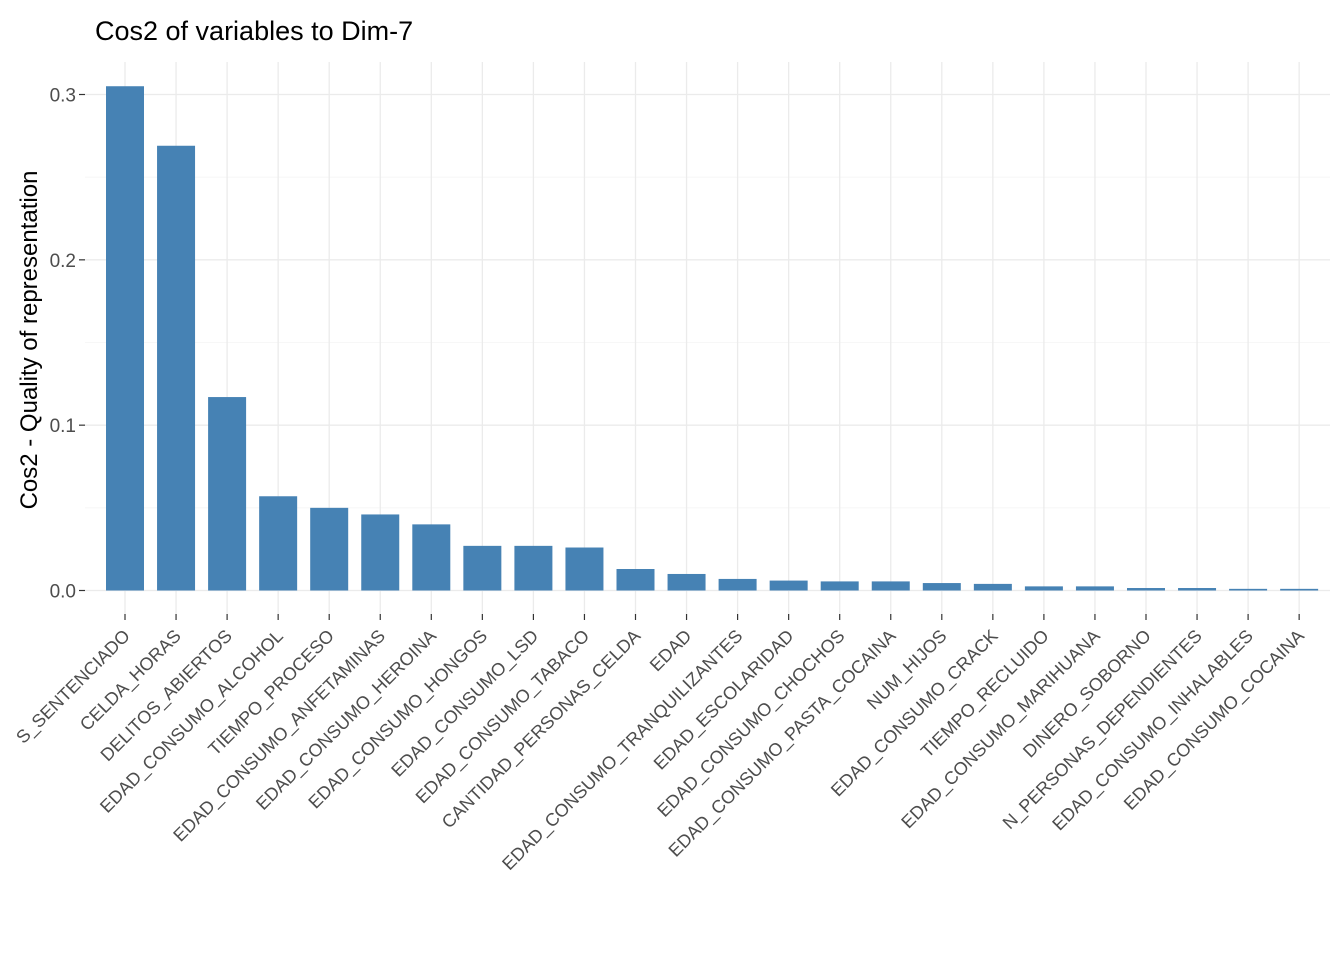 The height and width of the screenshot is (960, 1344). I want to click on chart-title: Cos2 of variables to Dim-7, so click(254, 31).